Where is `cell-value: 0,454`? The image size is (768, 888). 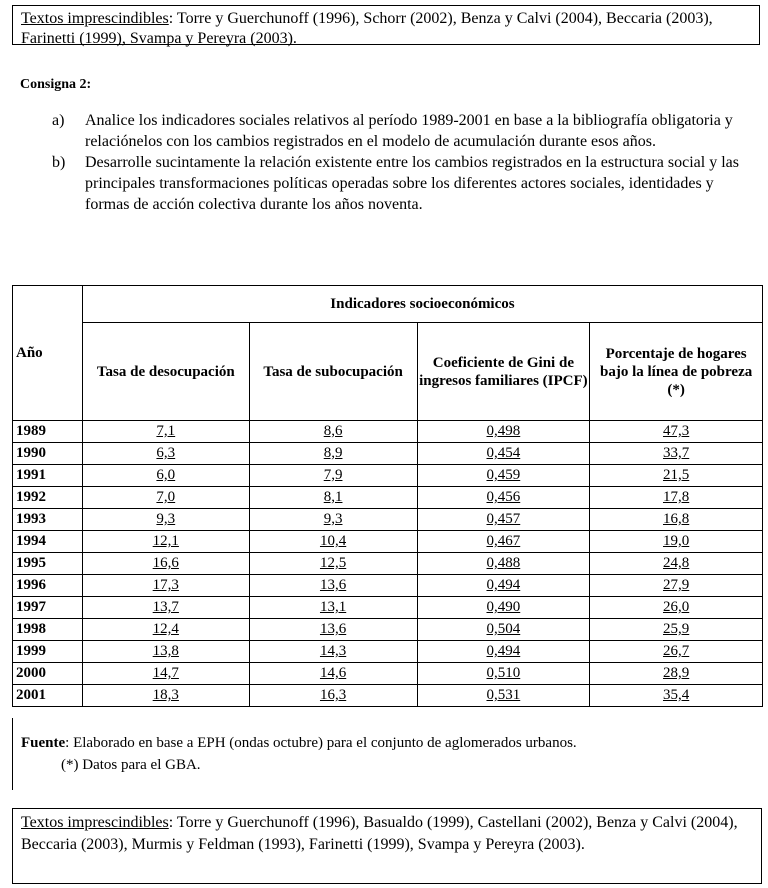 cell-value: 0,454 is located at coordinates (503, 453).